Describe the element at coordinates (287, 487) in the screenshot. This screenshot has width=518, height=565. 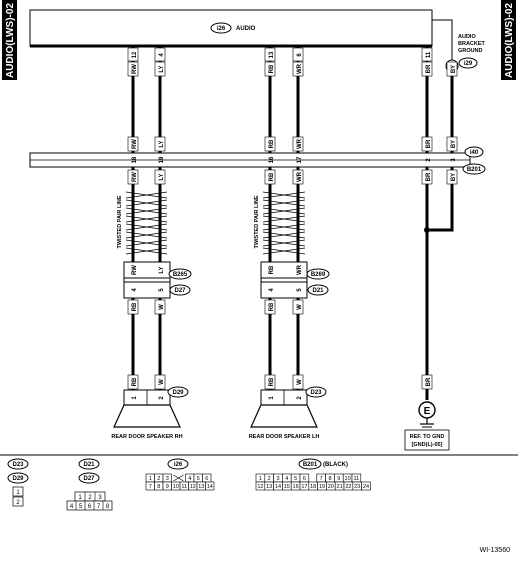
I see `b201-row2-pin: 15` at that location.